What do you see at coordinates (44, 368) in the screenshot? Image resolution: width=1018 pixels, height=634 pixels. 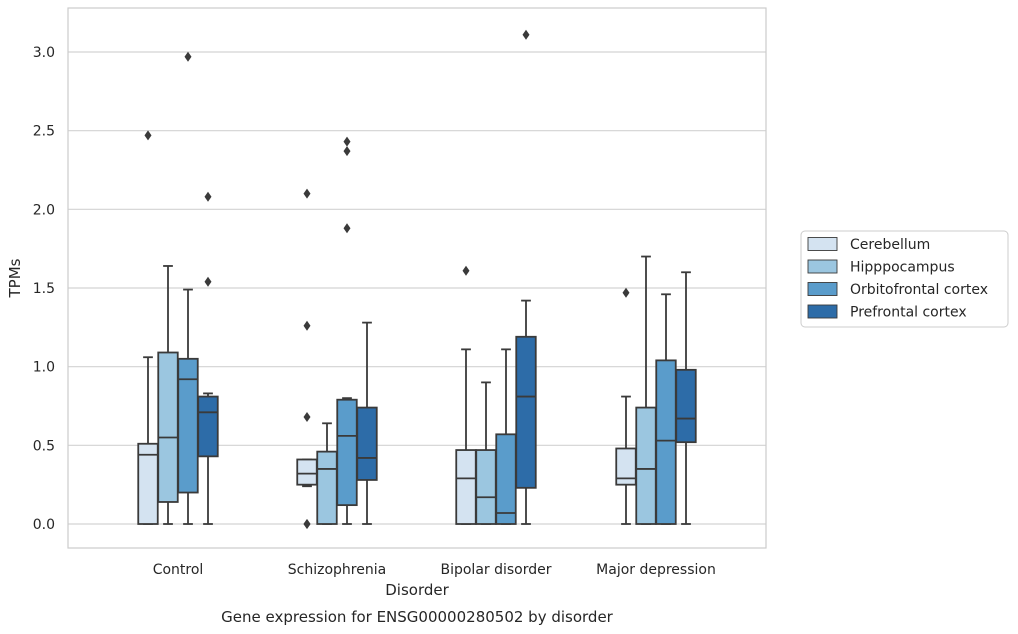 I see `y-tick-label: 1.0` at bounding box center [44, 368].